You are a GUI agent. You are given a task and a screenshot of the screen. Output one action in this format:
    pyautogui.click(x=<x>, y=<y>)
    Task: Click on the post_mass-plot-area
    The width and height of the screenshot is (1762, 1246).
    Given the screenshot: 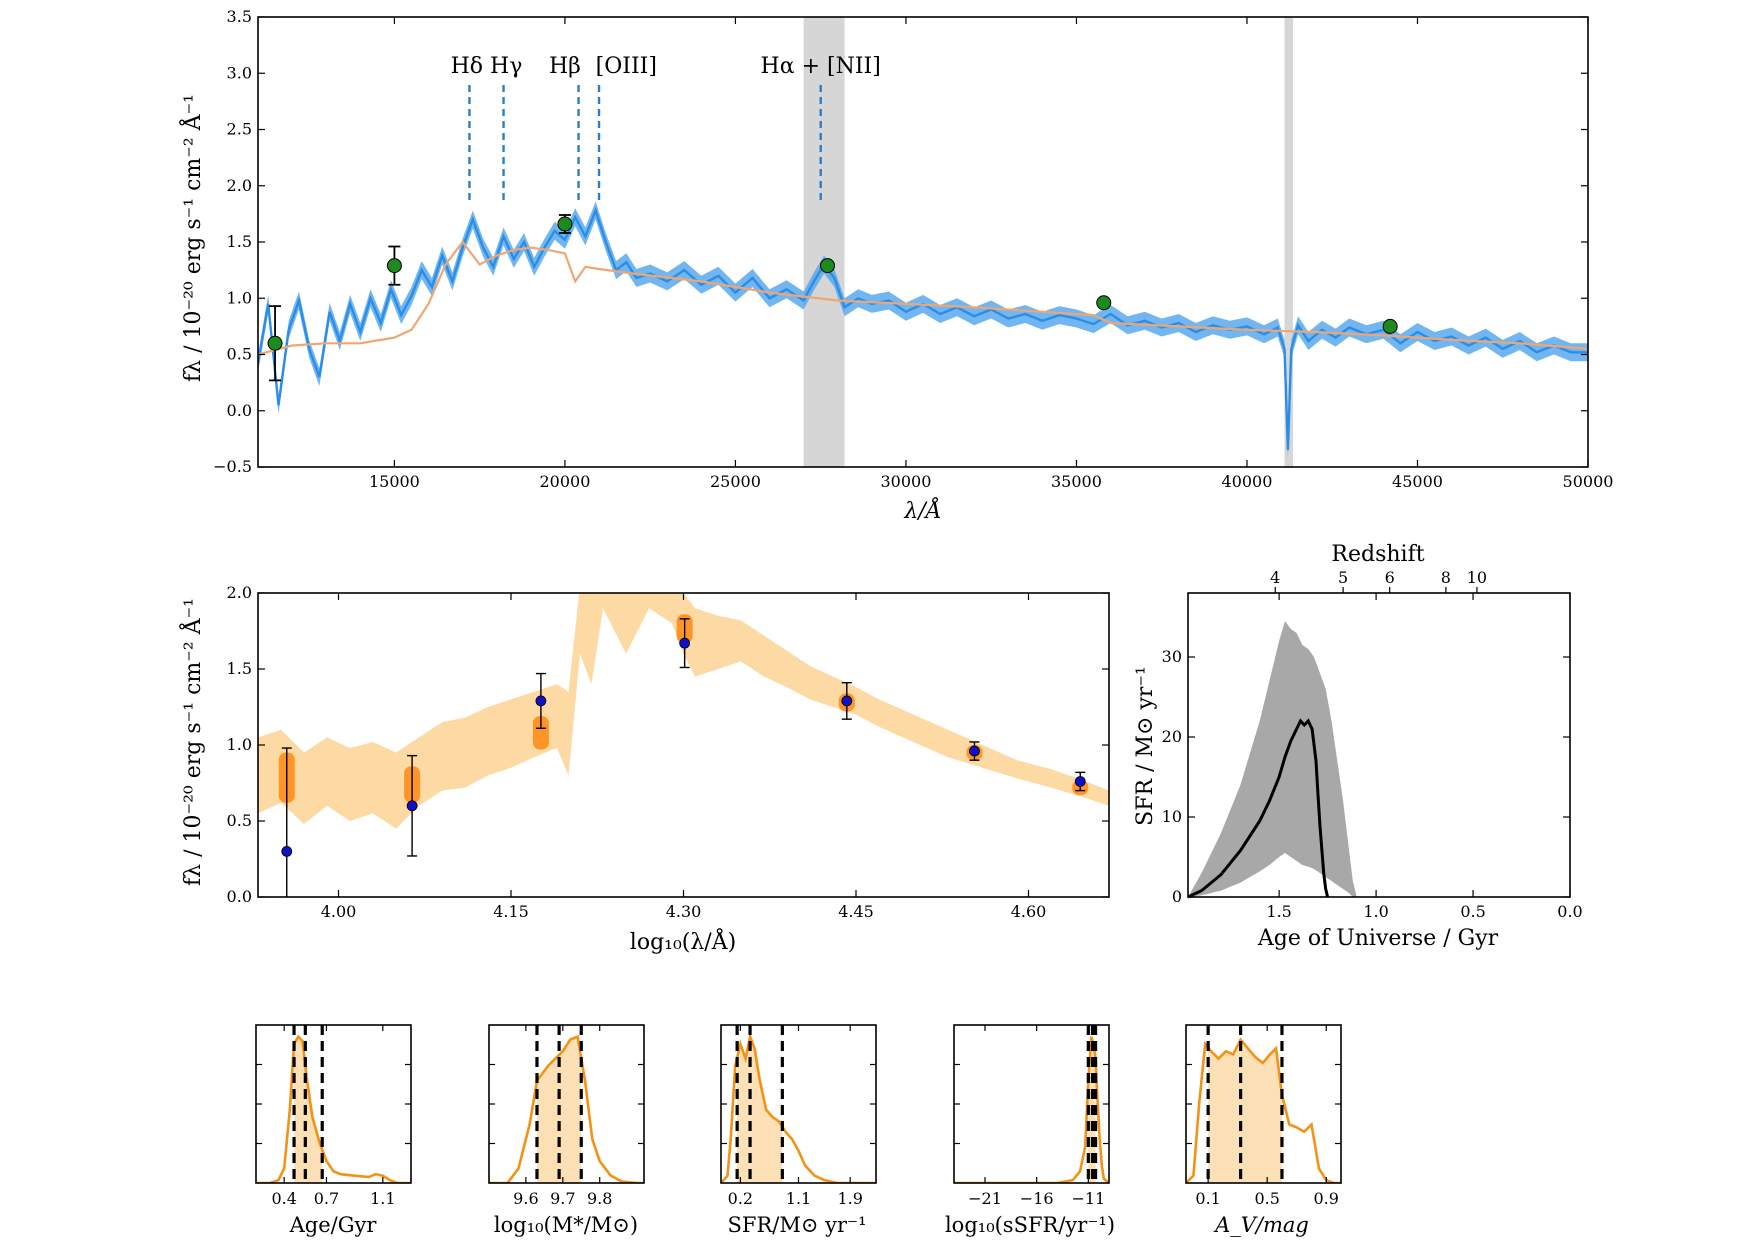 What is the action you would take?
    pyautogui.click(x=566, y=1104)
    